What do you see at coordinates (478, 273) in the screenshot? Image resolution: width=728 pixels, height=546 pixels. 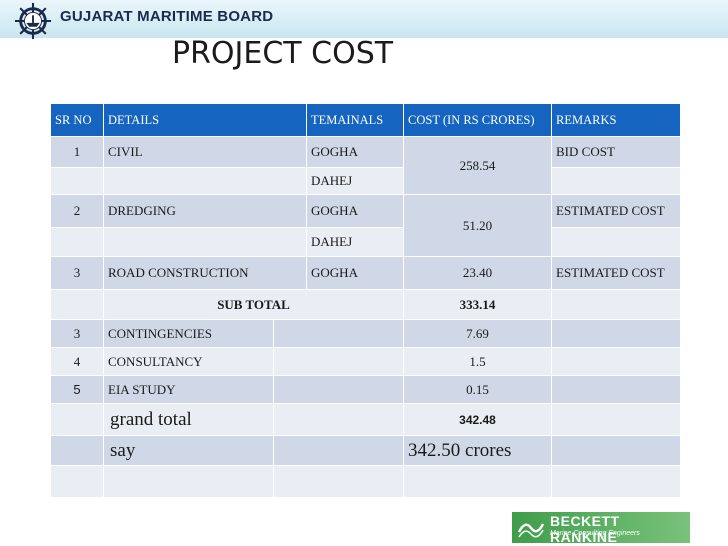 I see `cost-cell: 23.40` at bounding box center [478, 273].